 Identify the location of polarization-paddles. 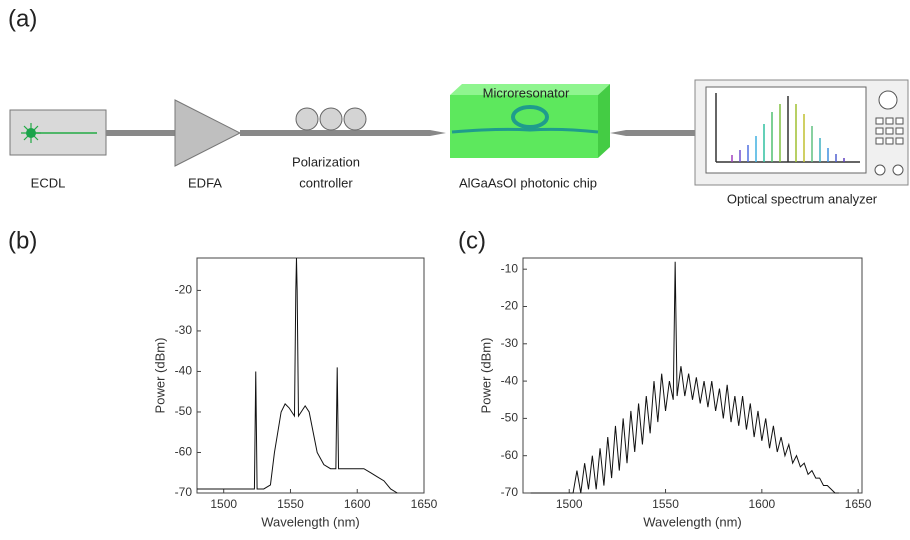
(331, 119).